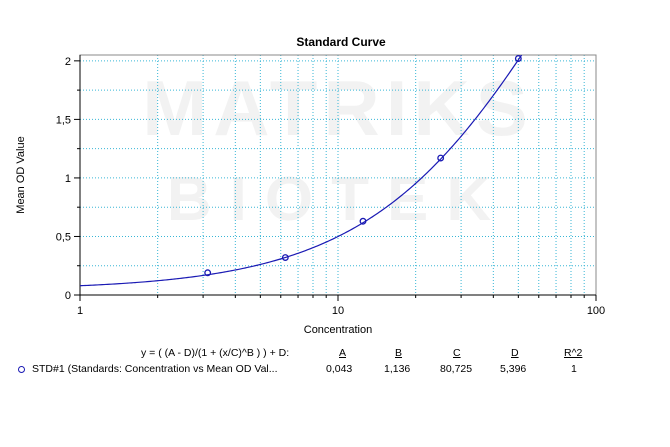 This screenshot has height=447, width=670. I want to click on x-tick-label: 1, so click(80, 311).